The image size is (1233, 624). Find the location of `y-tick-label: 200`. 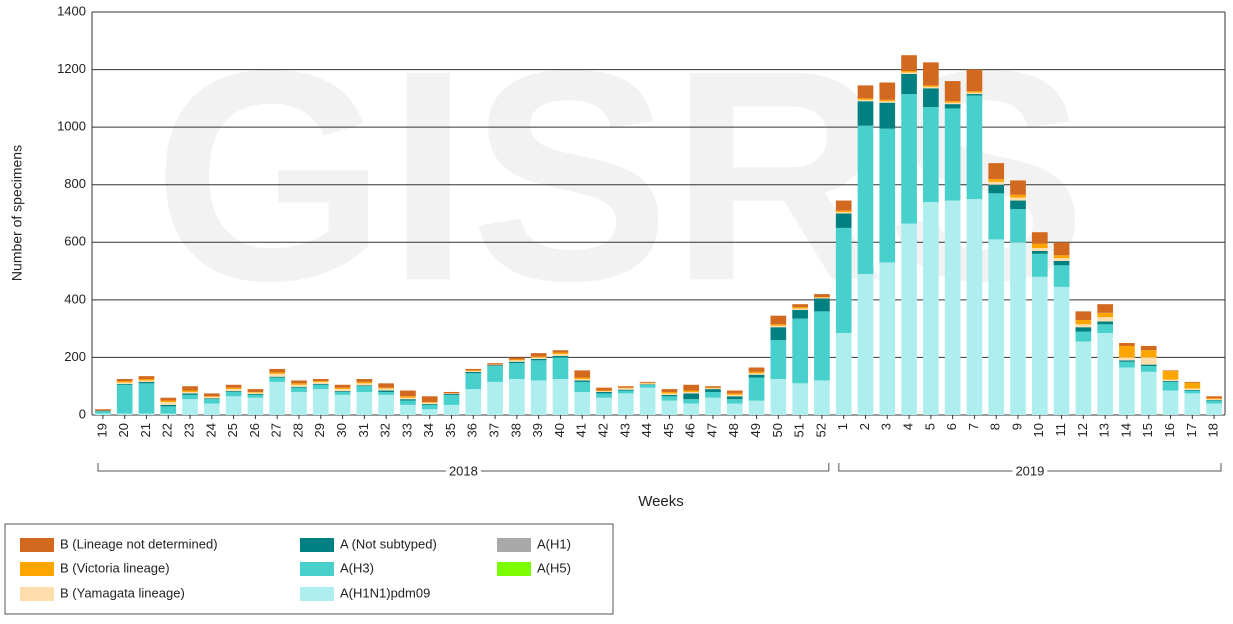

y-tick-label: 200 is located at coordinates (75, 356).